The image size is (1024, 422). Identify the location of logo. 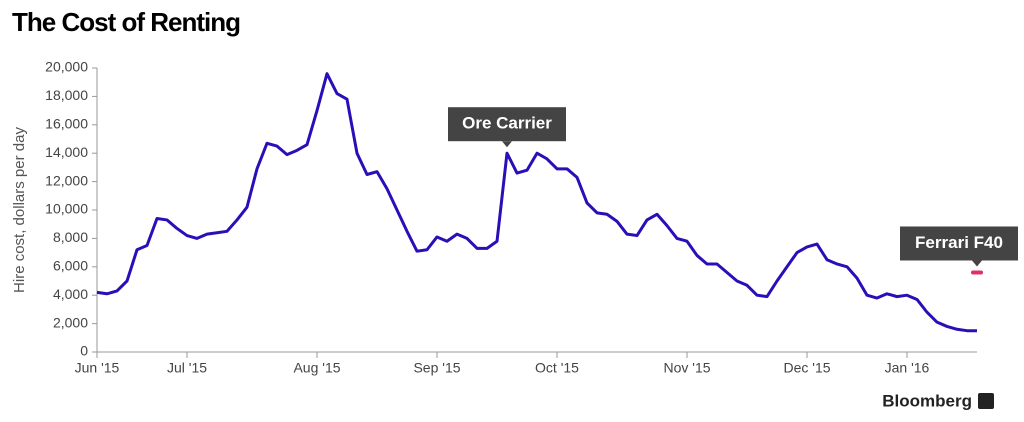
(986, 401).